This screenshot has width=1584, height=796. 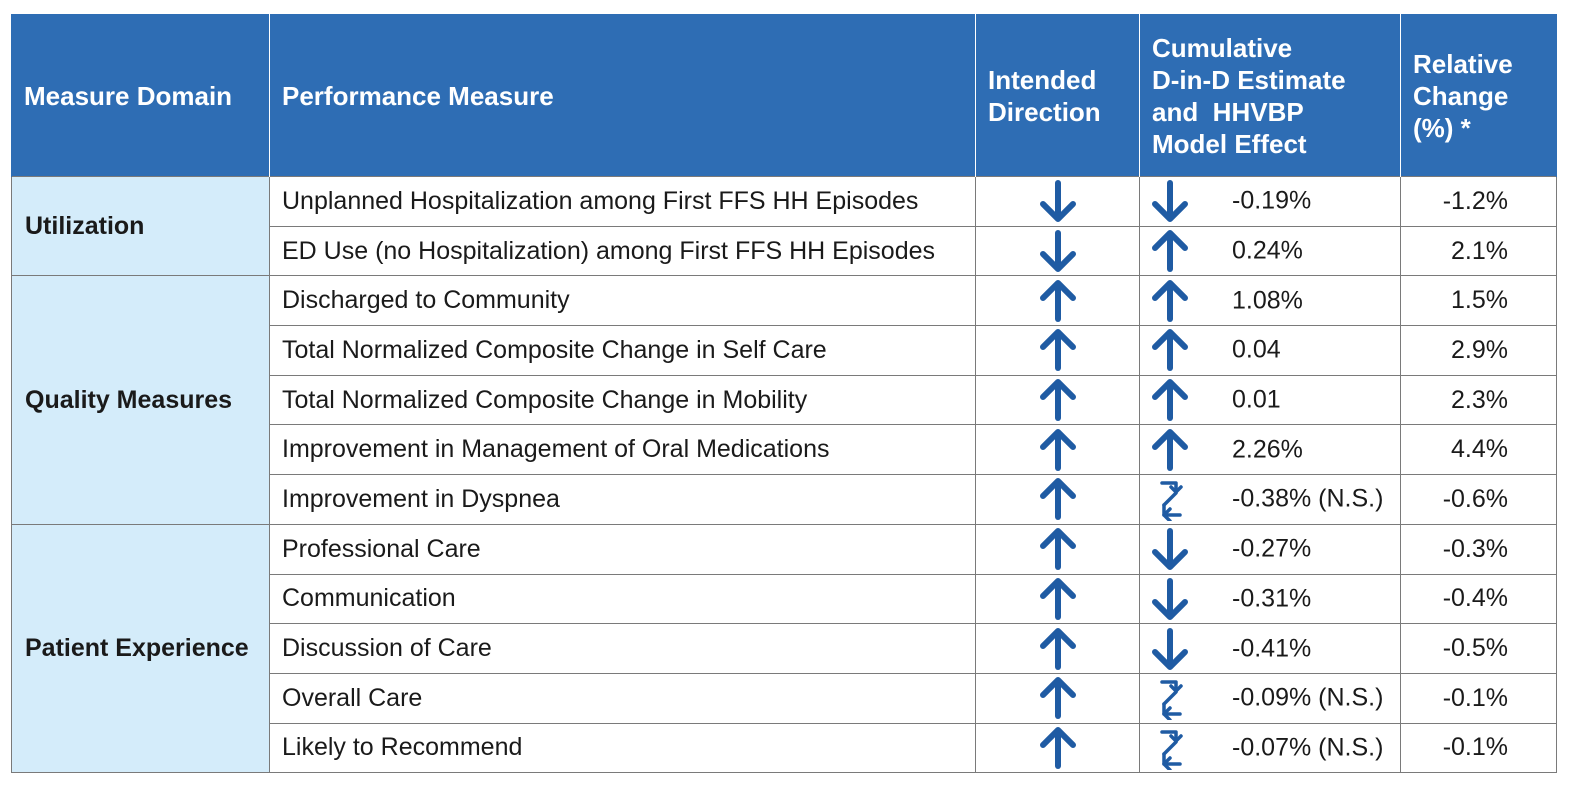 I want to click on performance-measure-cell: Improvement in Dyspnea, so click(x=622, y=499).